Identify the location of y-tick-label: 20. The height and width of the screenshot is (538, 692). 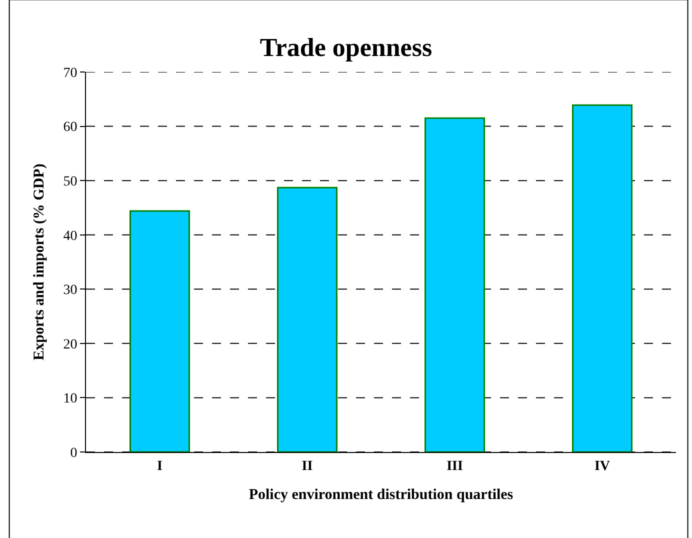
(70, 344).